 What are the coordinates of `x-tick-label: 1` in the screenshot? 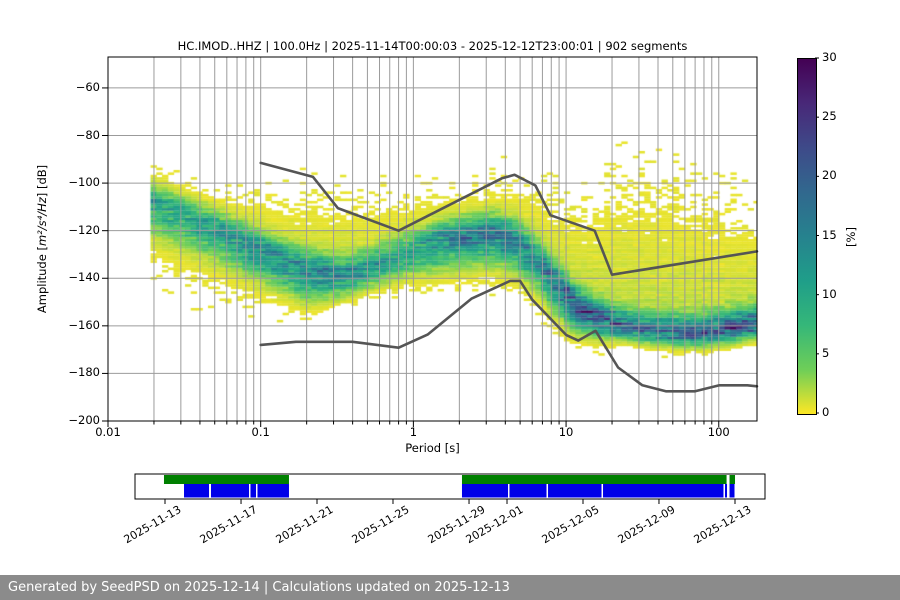 It's located at (413, 432).